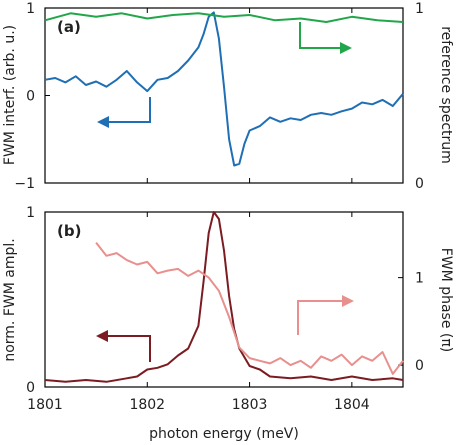  What do you see at coordinates (69, 27) in the screenshot?
I see `panel-a-label: (a)` at bounding box center [69, 27].